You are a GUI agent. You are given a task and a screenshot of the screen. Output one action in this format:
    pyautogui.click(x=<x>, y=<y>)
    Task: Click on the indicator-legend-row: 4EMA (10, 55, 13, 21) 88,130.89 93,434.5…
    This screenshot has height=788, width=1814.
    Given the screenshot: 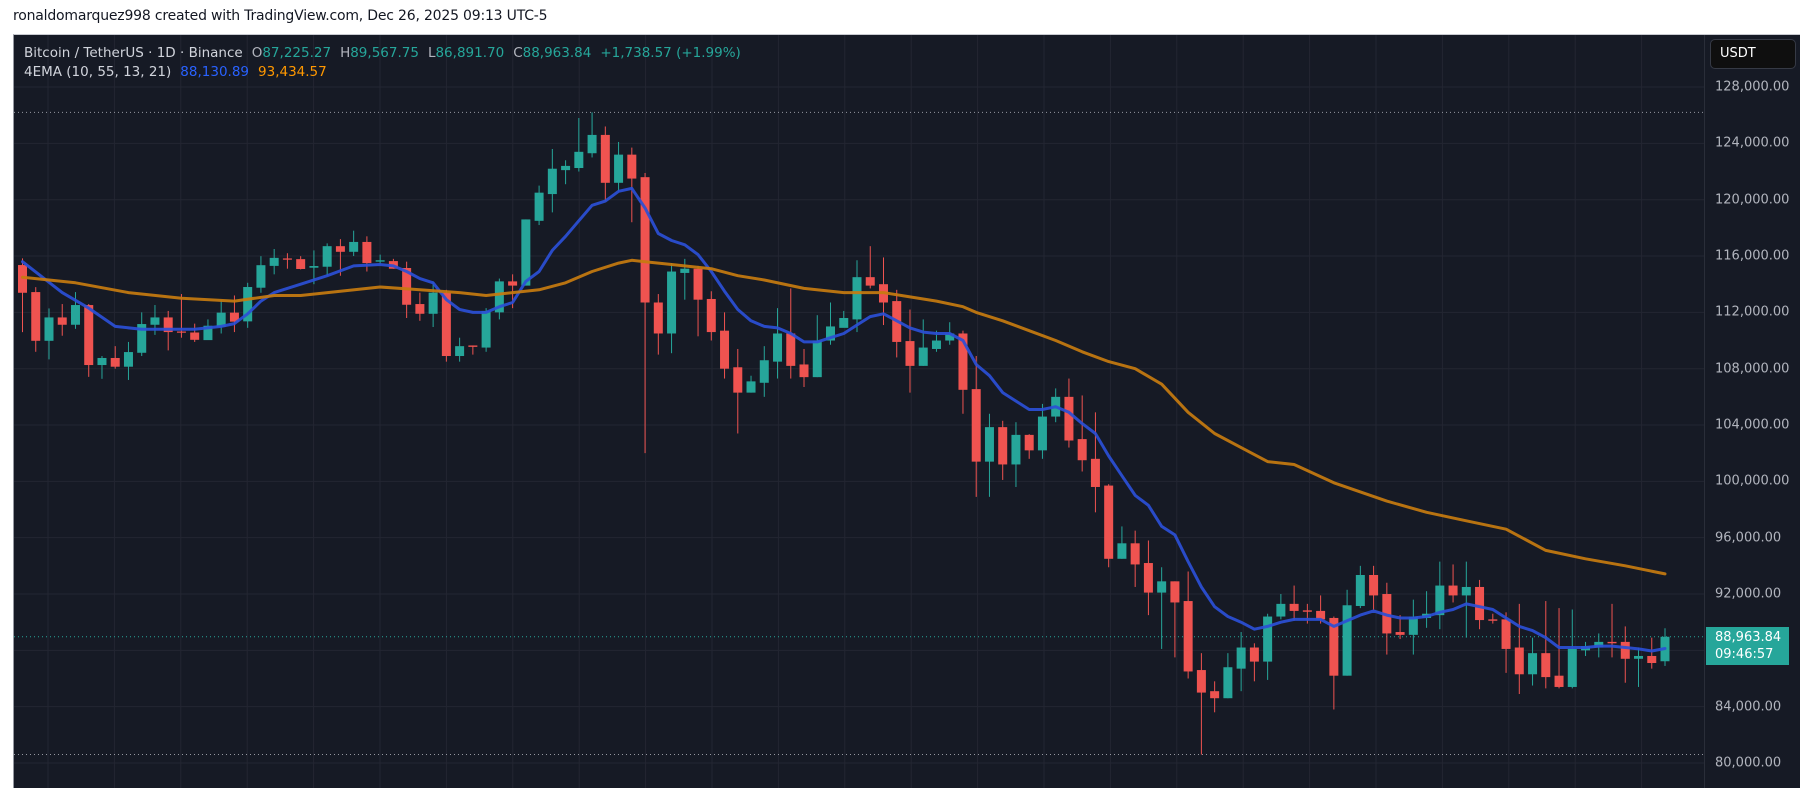 What is the action you would take?
    pyautogui.click(x=382, y=72)
    